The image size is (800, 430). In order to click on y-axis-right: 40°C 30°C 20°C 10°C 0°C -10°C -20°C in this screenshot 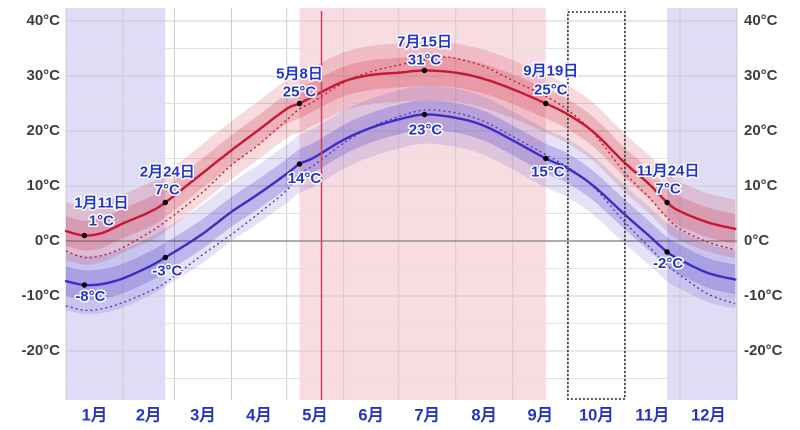, I will do `click(763, 185)`.